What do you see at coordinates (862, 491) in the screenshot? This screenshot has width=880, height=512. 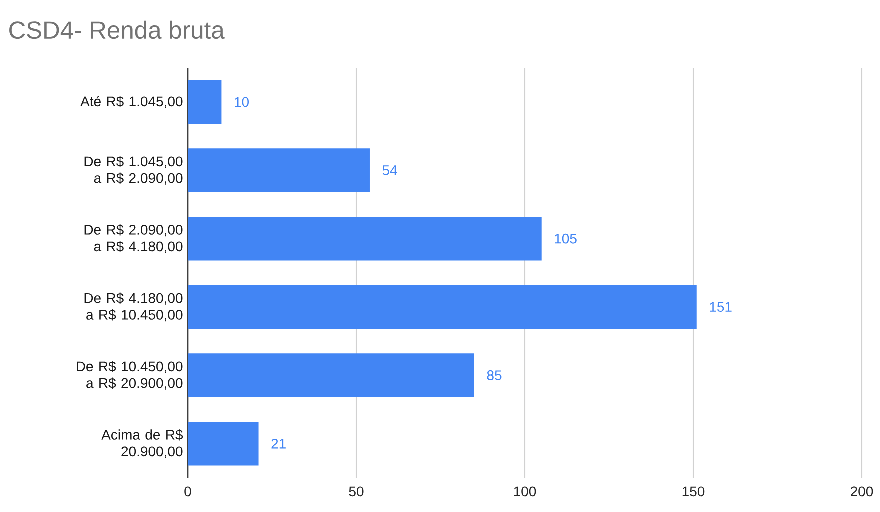 I see `x-tick-label: 200` at bounding box center [862, 491].